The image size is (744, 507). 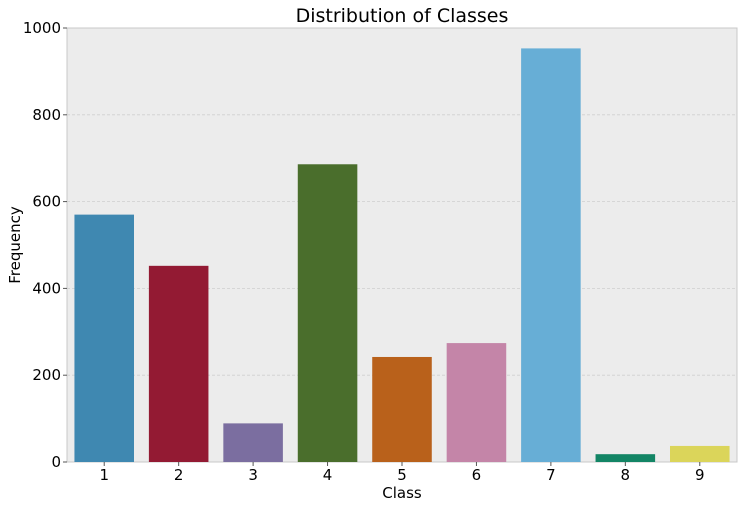 I want to click on y-tick-label: 600, so click(x=46, y=202).